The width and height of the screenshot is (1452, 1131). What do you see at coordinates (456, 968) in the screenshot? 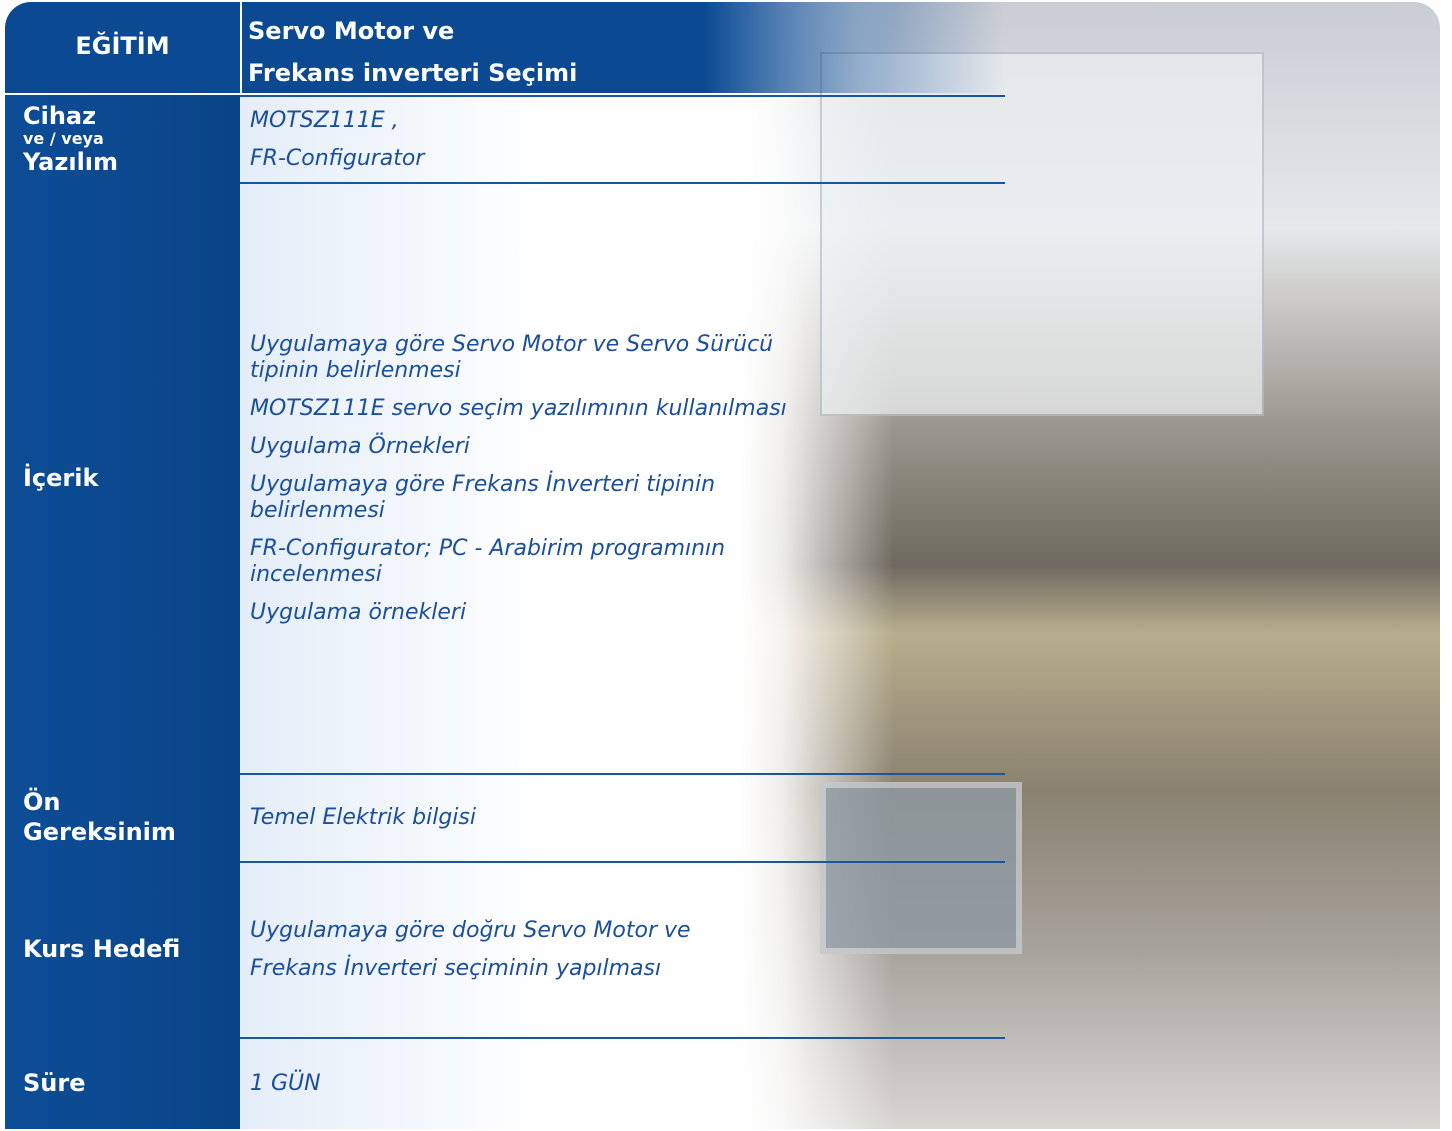
I see `content-line: Frekans İnverteri seçiminin yapılması` at bounding box center [456, 968].